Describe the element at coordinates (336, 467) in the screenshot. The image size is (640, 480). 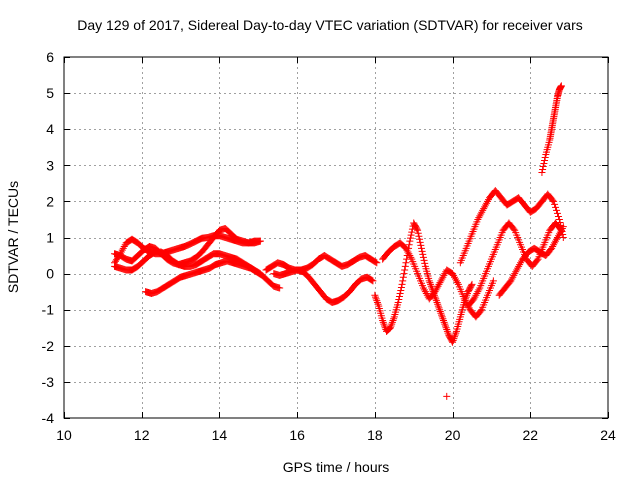
I see `x-axis-label: GPS time / hours` at that location.